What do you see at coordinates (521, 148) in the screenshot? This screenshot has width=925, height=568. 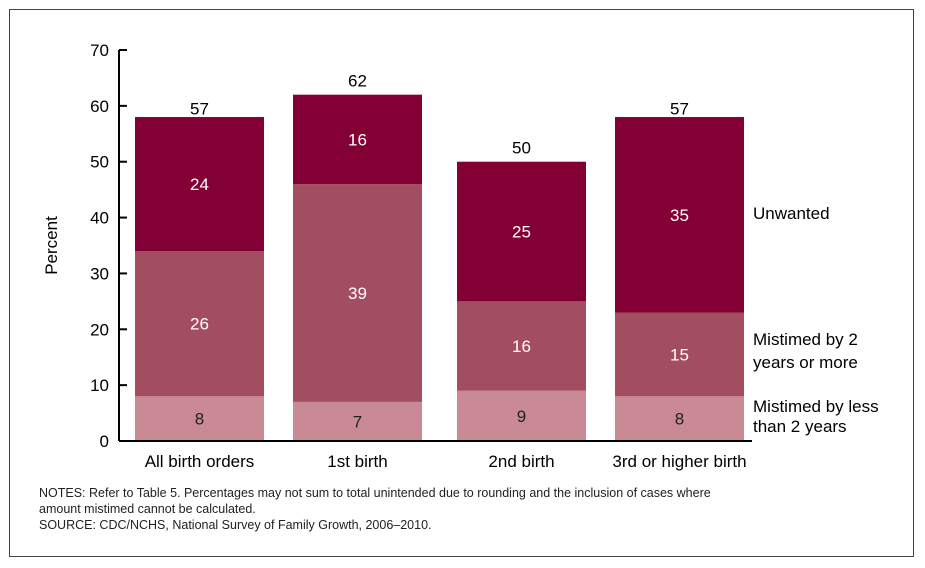 I see `bar-total-label: 50` at bounding box center [521, 148].